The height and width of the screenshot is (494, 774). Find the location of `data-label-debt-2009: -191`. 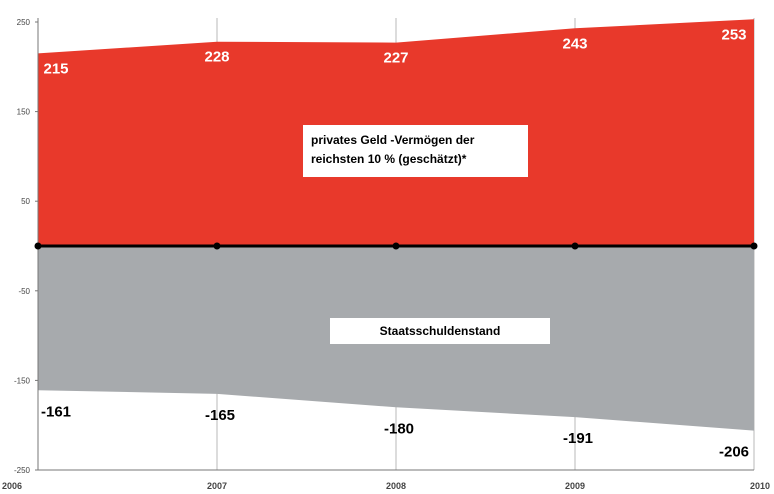

data-label-debt-2009: -191 is located at coordinates (578, 438).